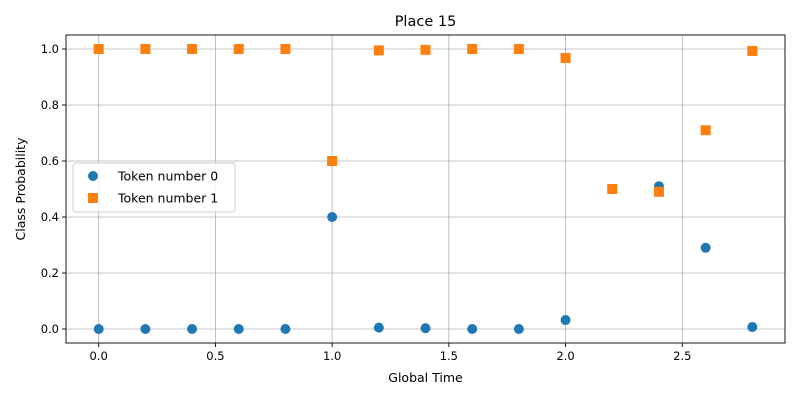  I want to click on legend: Token number 0 Token number 1, so click(154, 187).